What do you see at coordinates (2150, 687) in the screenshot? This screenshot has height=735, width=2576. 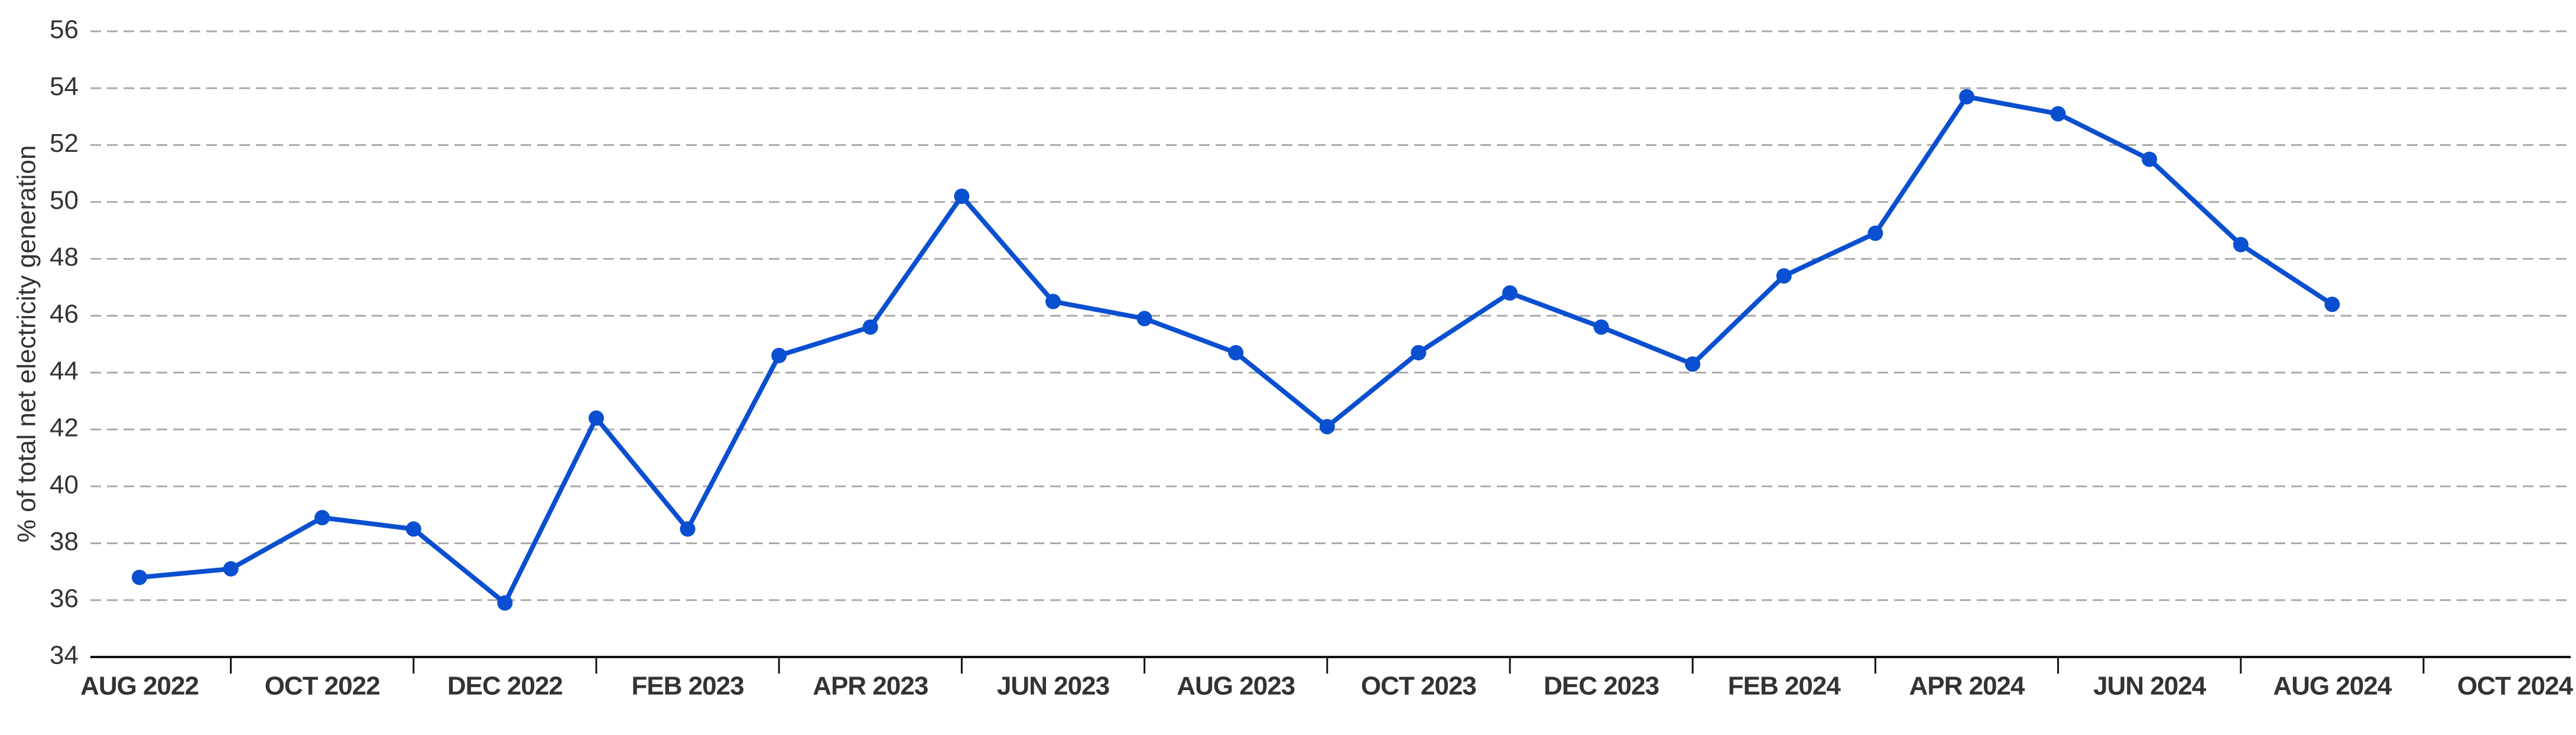 I see `x-tick-label: JUN 2024` at bounding box center [2150, 687].